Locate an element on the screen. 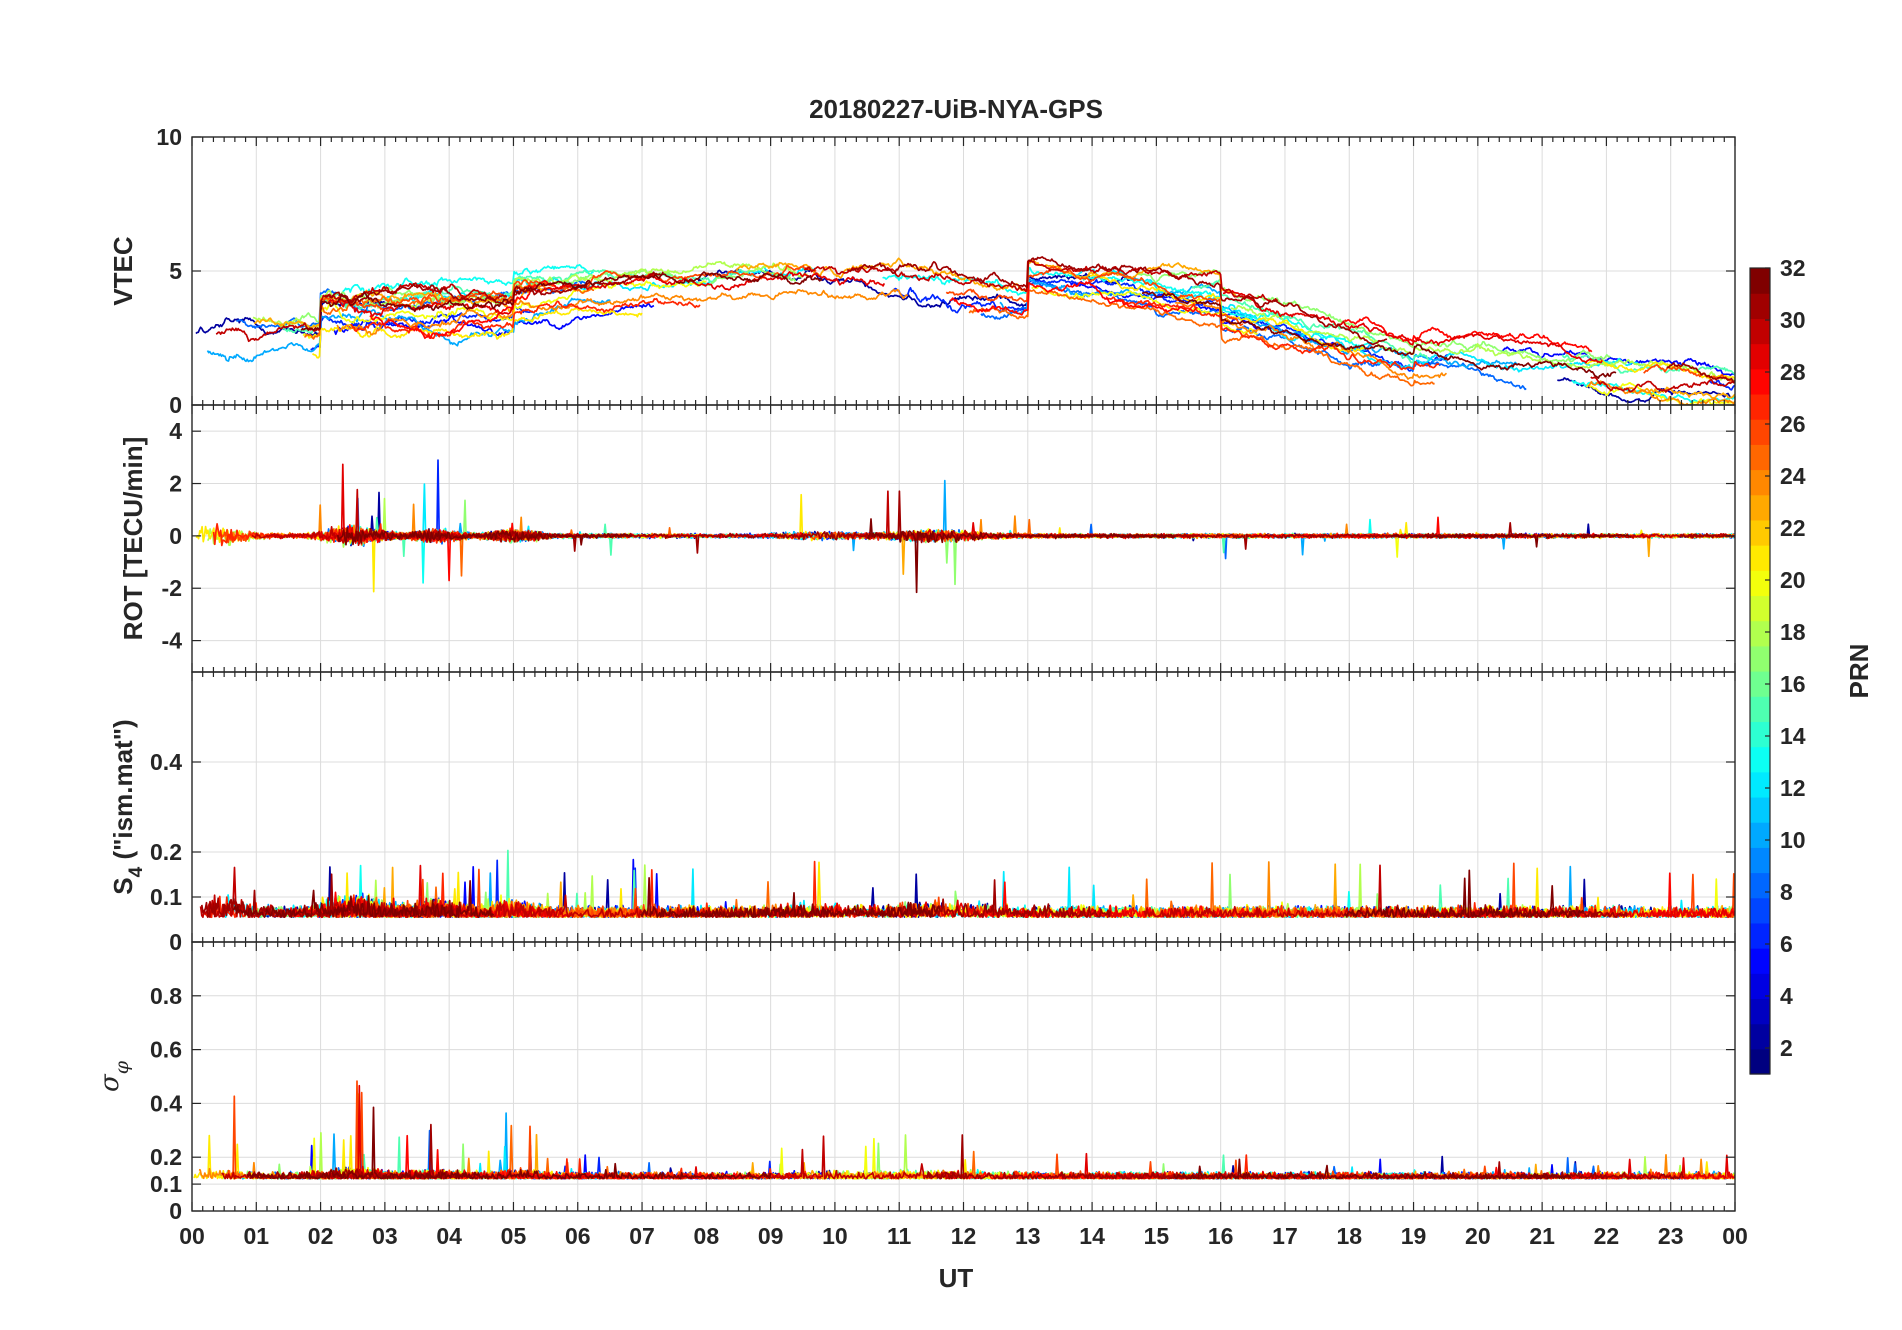  y-tick-label: 0.1 is located at coordinates (166, 897).